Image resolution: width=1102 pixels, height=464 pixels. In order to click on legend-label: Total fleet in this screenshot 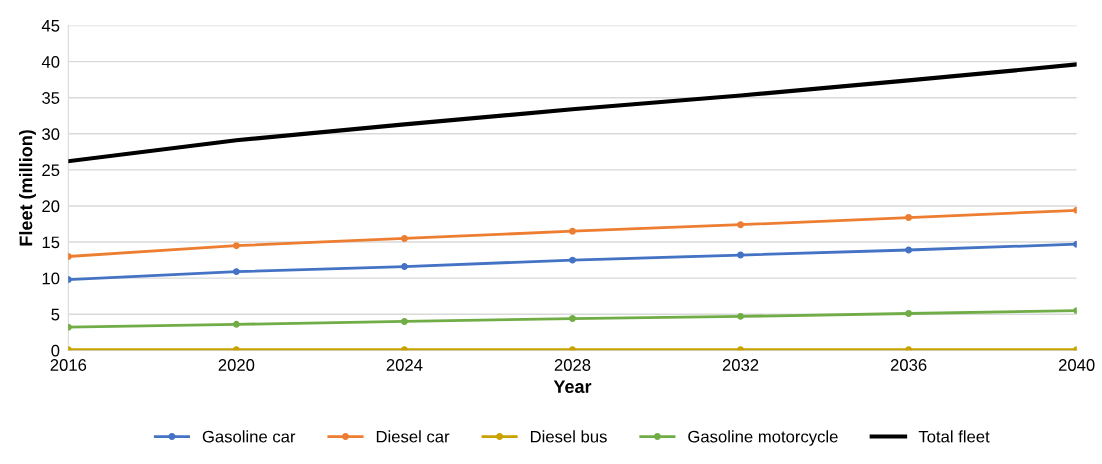, I will do `click(954, 436)`.